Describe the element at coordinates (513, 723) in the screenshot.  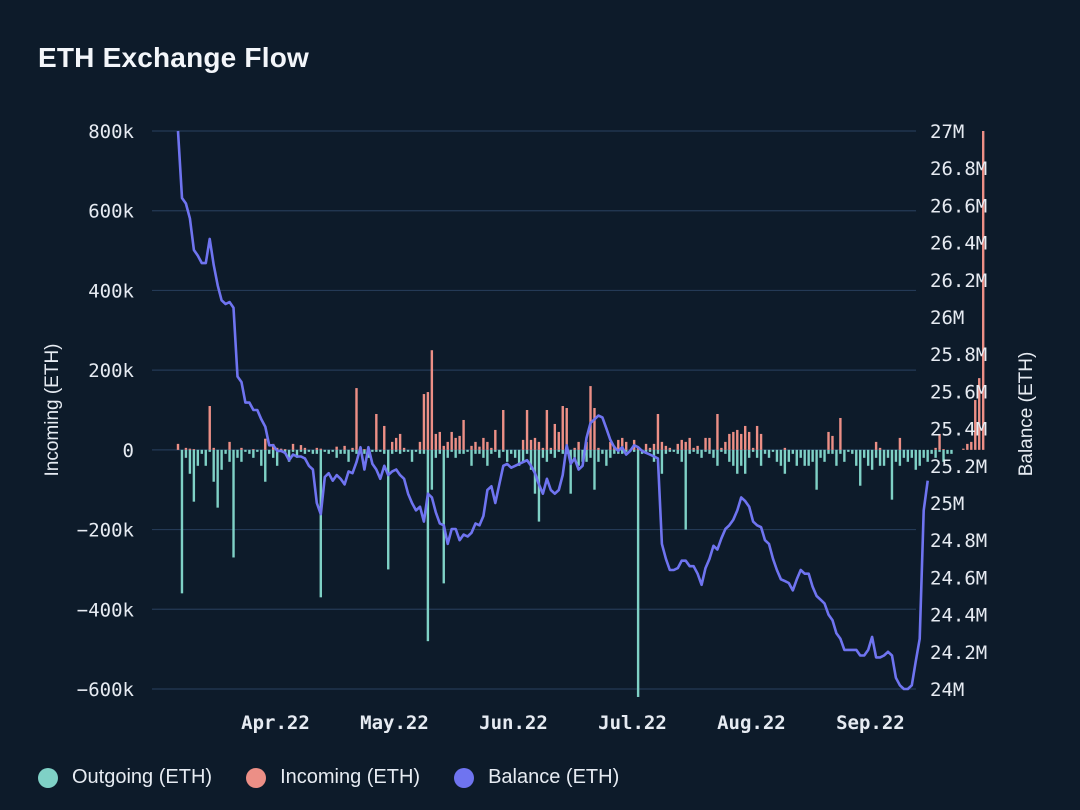
I see `x-tick-label: Jun.22` at that location.